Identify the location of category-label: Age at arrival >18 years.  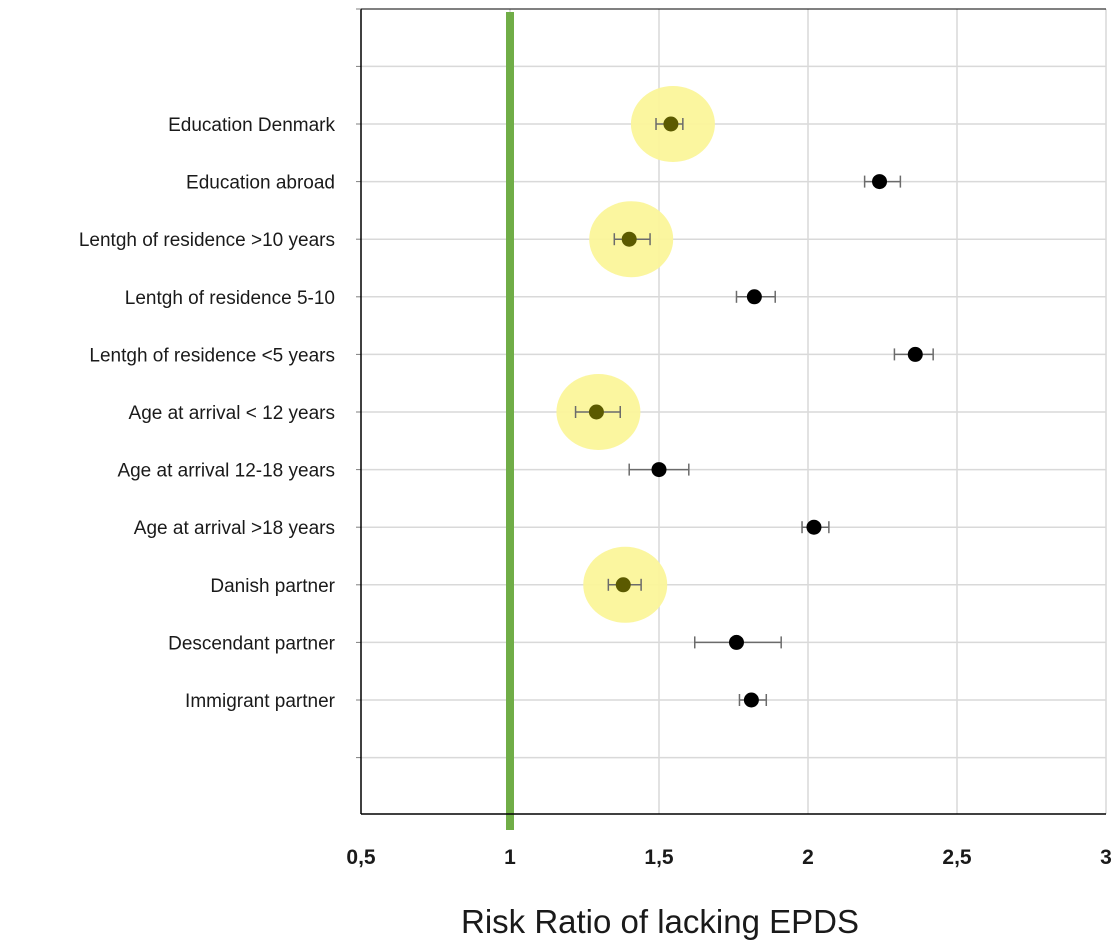
(234, 528).